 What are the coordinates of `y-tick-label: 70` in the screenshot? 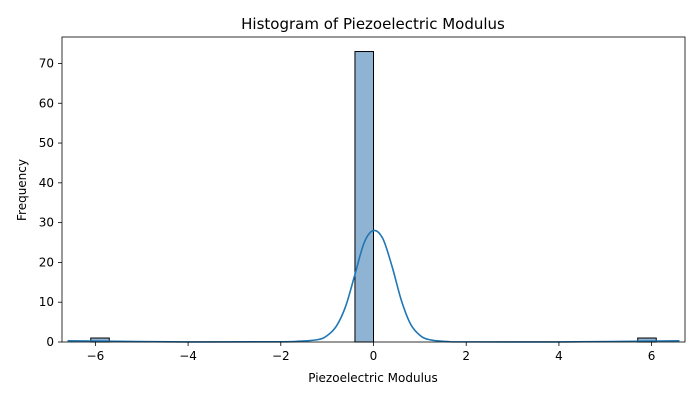 It's located at (46, 63).